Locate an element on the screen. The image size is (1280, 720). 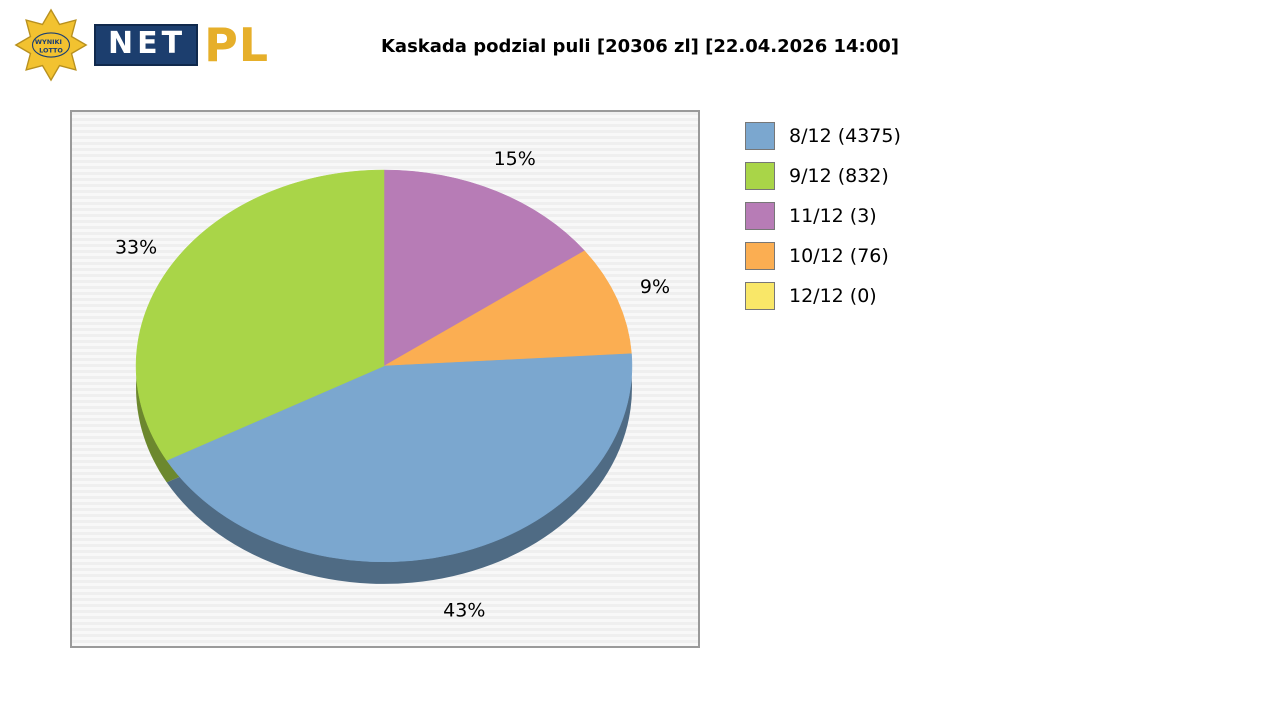
slice-percent-label: 9% is located at coordinates (655, 287).